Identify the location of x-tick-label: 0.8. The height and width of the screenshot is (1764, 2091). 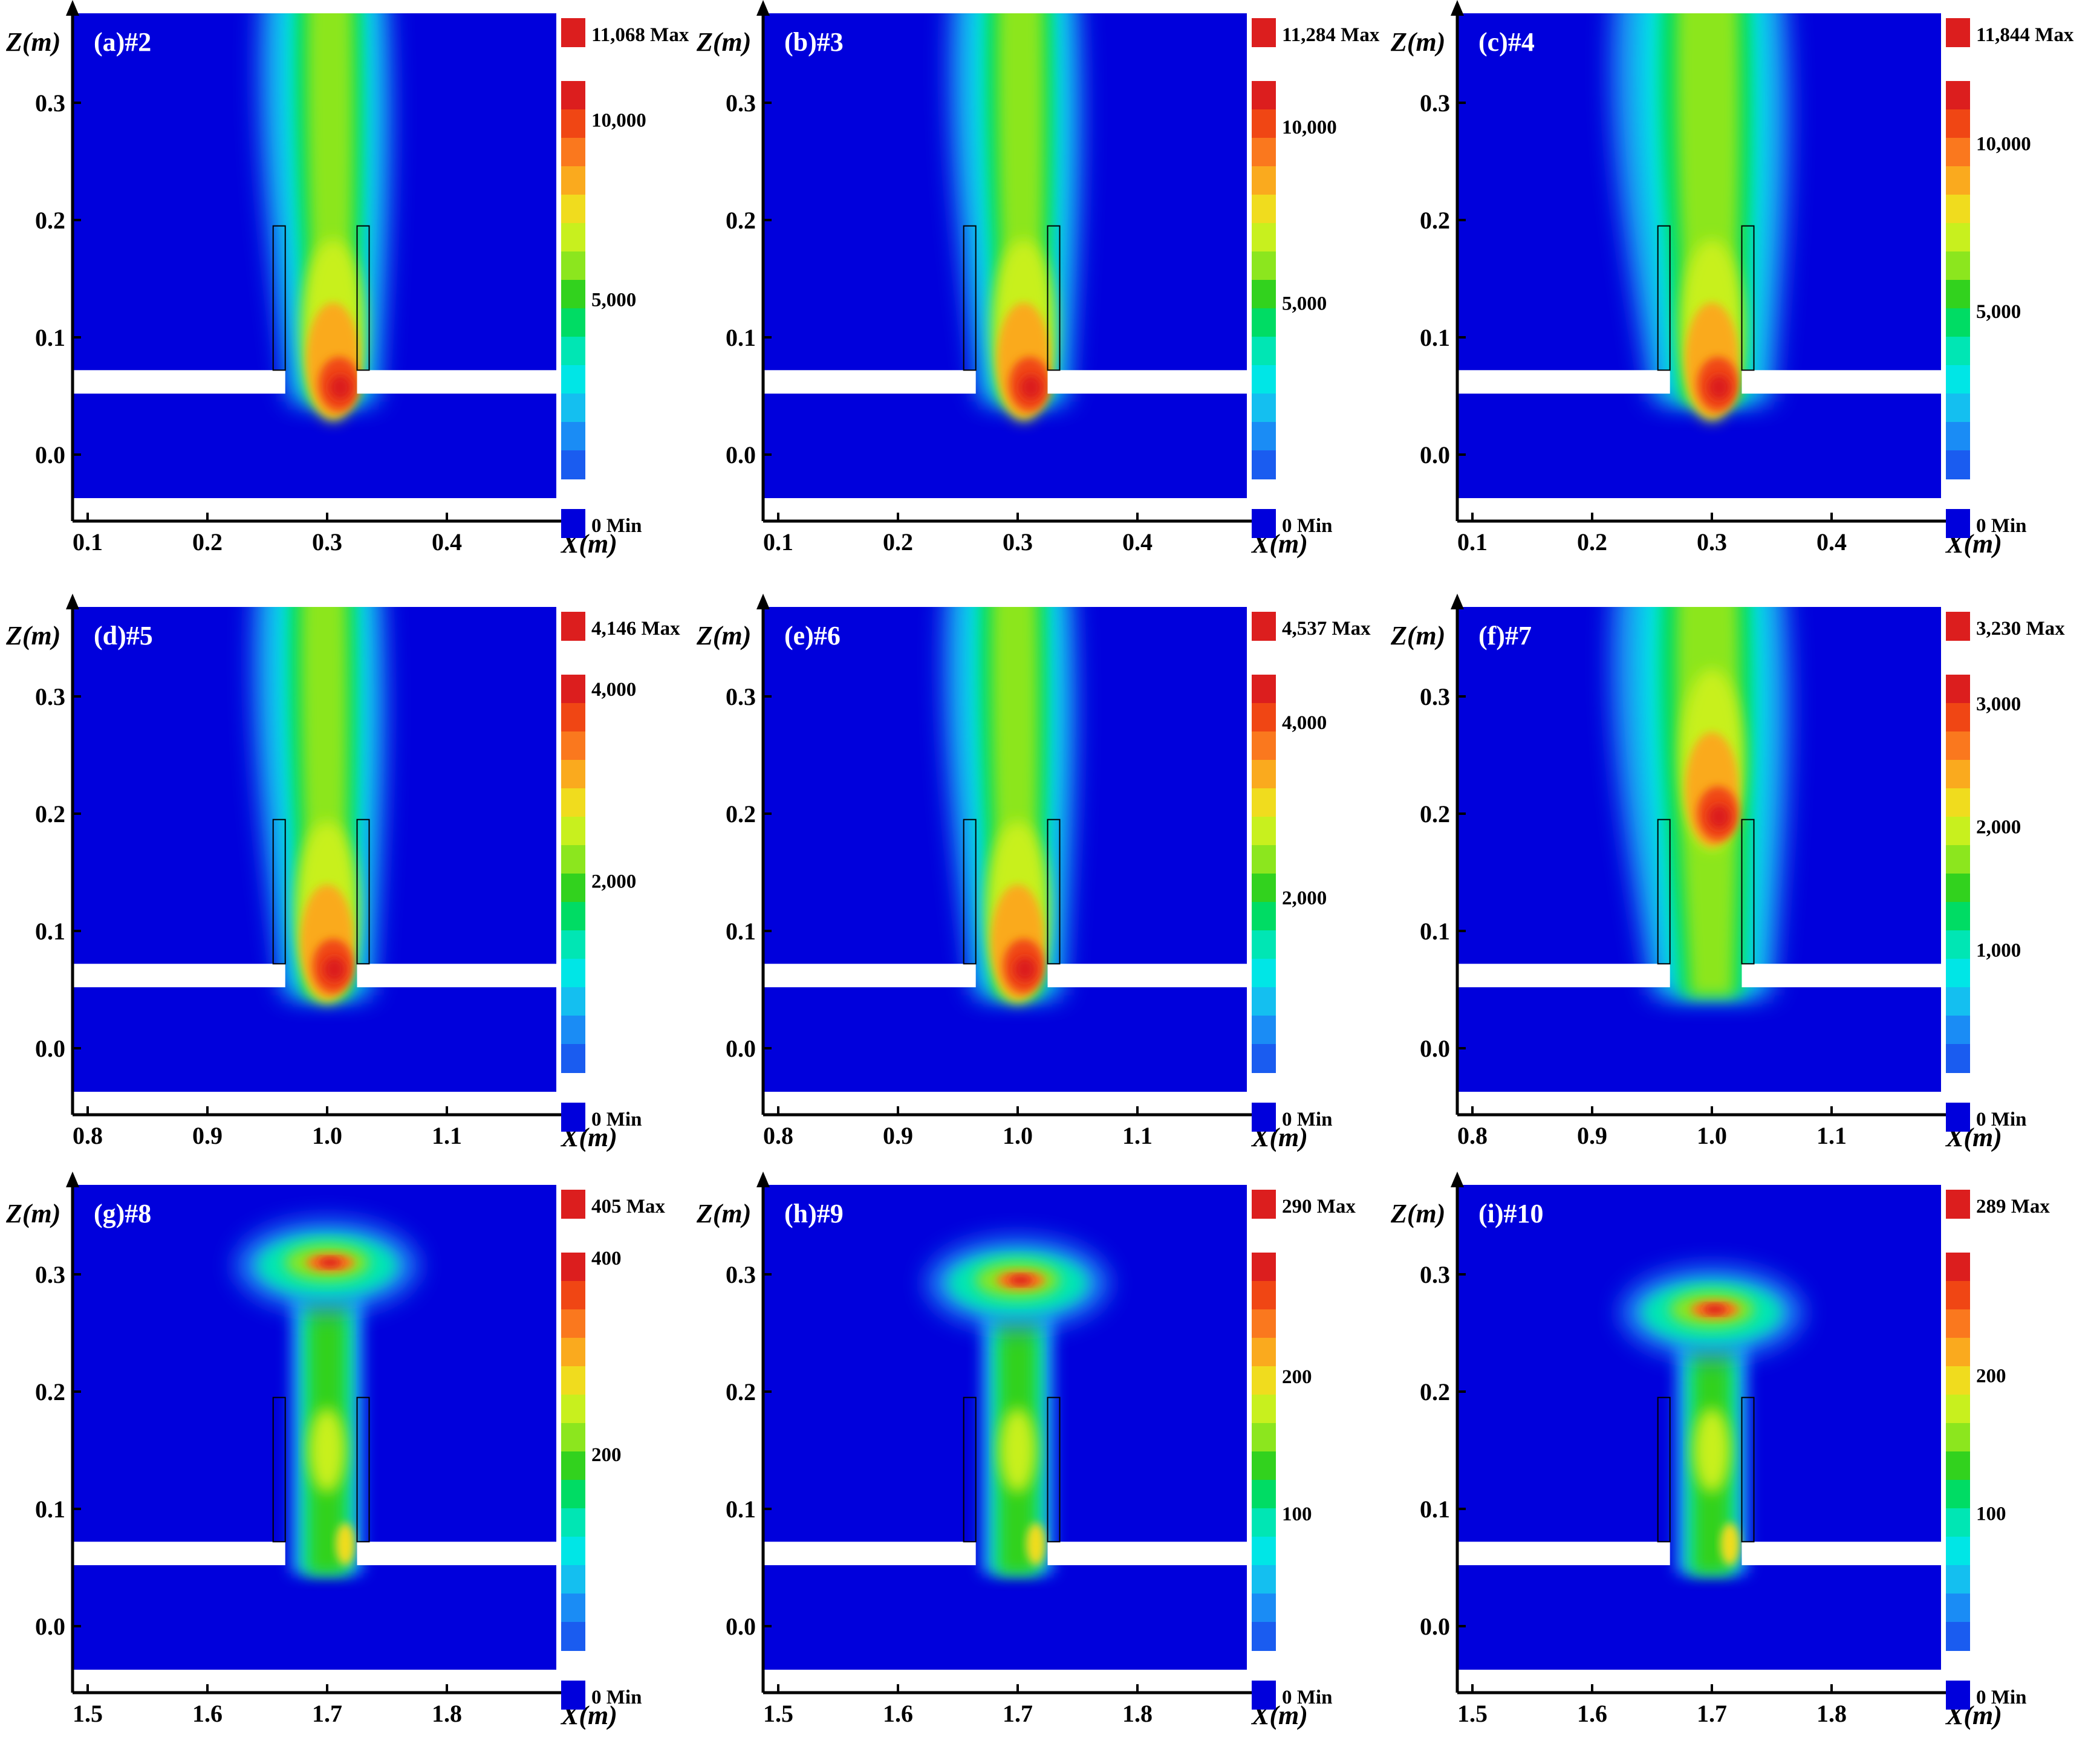
(88, 1135).